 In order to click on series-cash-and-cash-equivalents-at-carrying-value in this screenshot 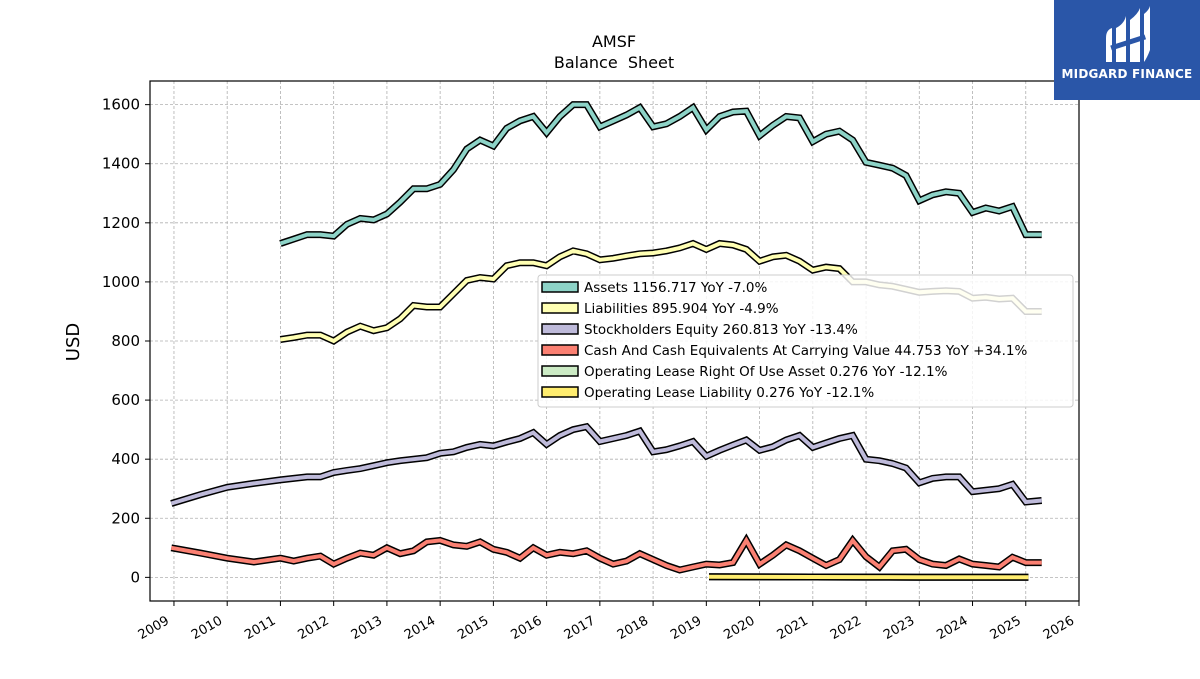, I will do `click(606, 553)`.